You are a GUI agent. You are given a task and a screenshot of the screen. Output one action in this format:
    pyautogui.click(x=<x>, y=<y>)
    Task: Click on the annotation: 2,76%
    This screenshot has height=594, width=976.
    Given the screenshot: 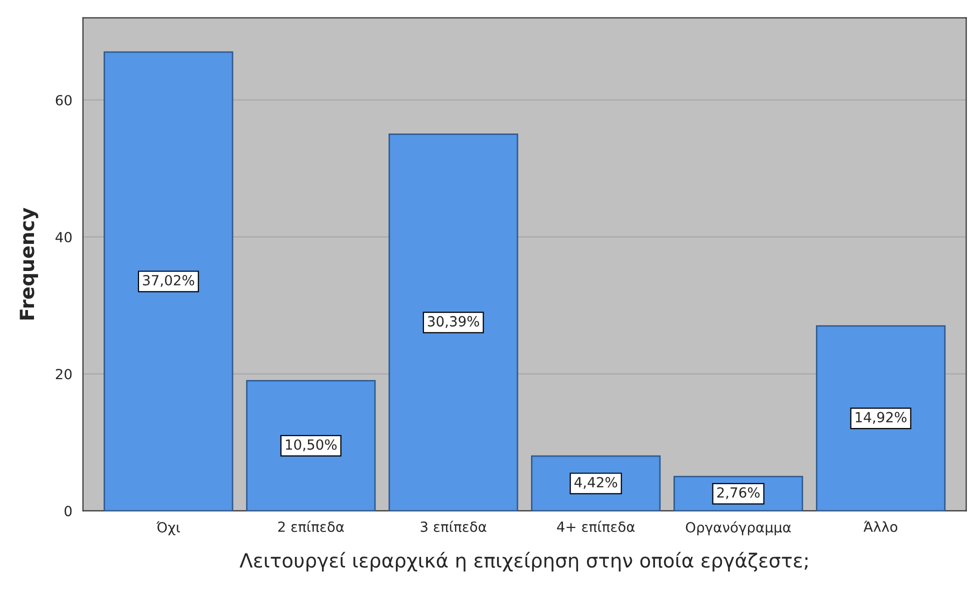 What is the action you would take?
    pyautogui.click(x=738, y=493)
    